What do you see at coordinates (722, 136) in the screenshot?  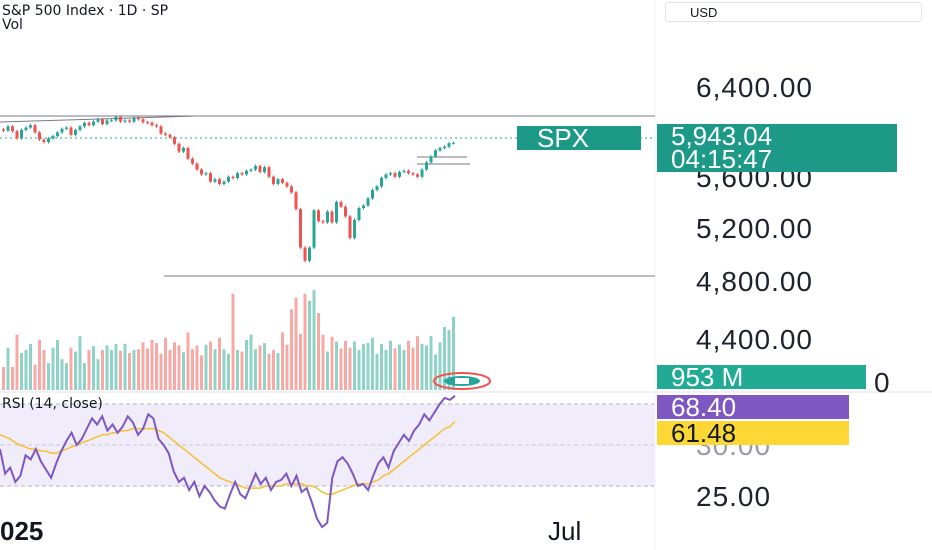 I see `last-price-value: 5,943.04` at bounding box center [722, 136].